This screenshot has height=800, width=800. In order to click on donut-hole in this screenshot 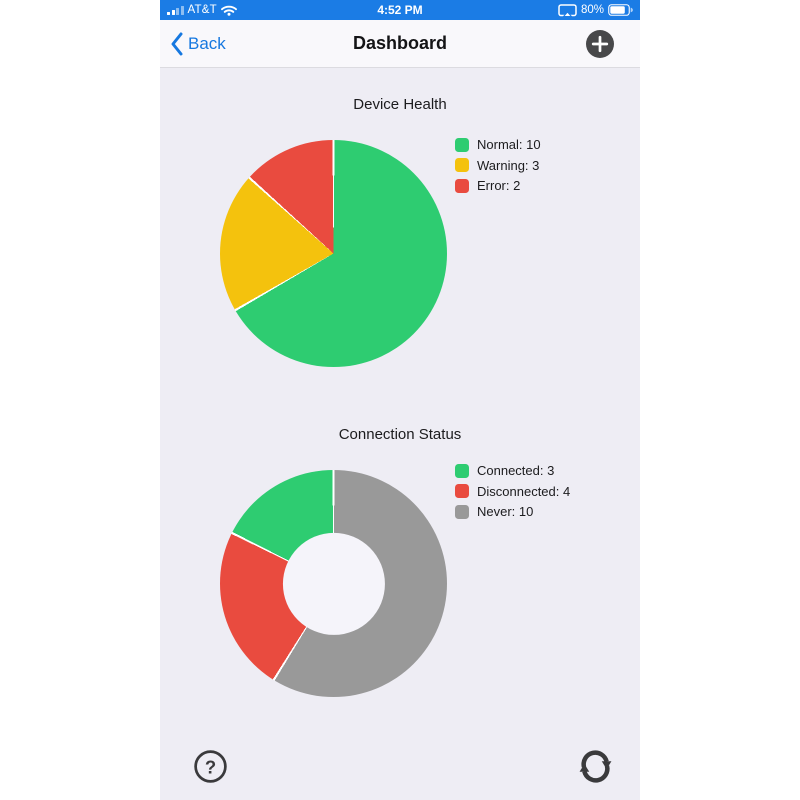, I will do `click(333, 583)`.